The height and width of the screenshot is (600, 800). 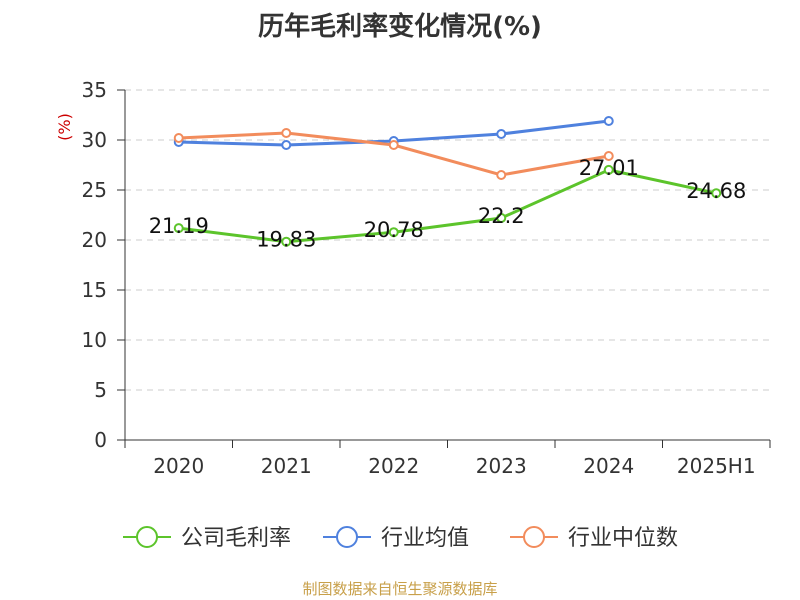 I want to click on x-tick-label: 2024, so click(x=608, y=466).